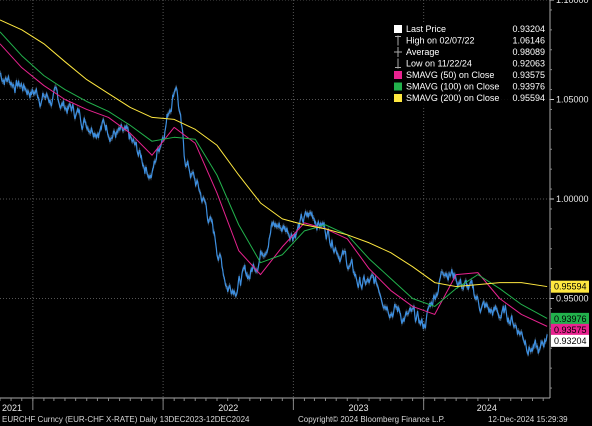 The image size is (592, 426). Describe the element at coordinates (452, 98) in the screenshot. I see `legend-label: SMAVG (200) on Close` at that location.